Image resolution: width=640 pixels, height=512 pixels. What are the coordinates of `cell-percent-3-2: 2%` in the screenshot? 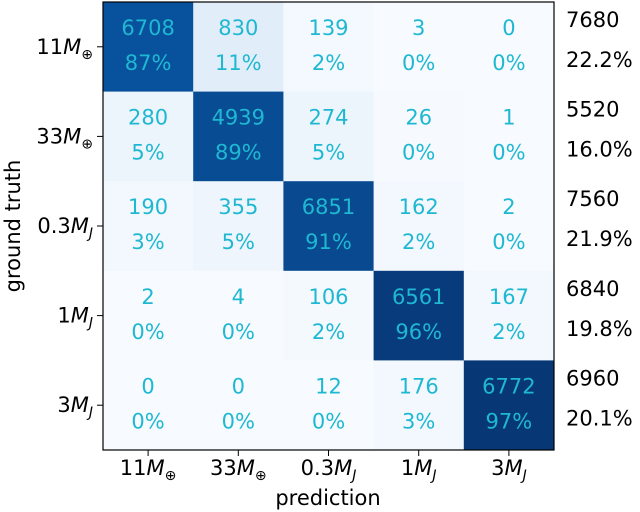 It's located at (328, 332).